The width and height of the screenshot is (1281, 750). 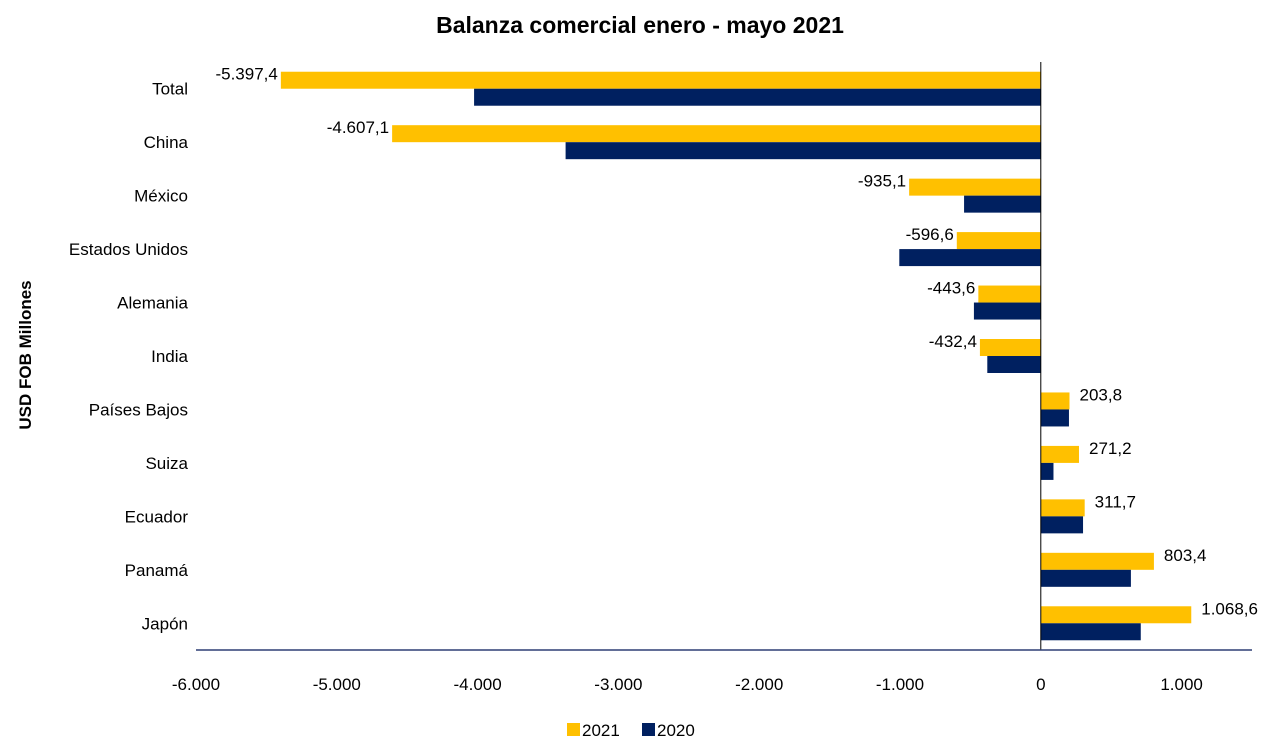 What do you see at coordinates (157, 516) in the screenshot?
I see `category-label: Ecuador` at bounding box center [157, 516].